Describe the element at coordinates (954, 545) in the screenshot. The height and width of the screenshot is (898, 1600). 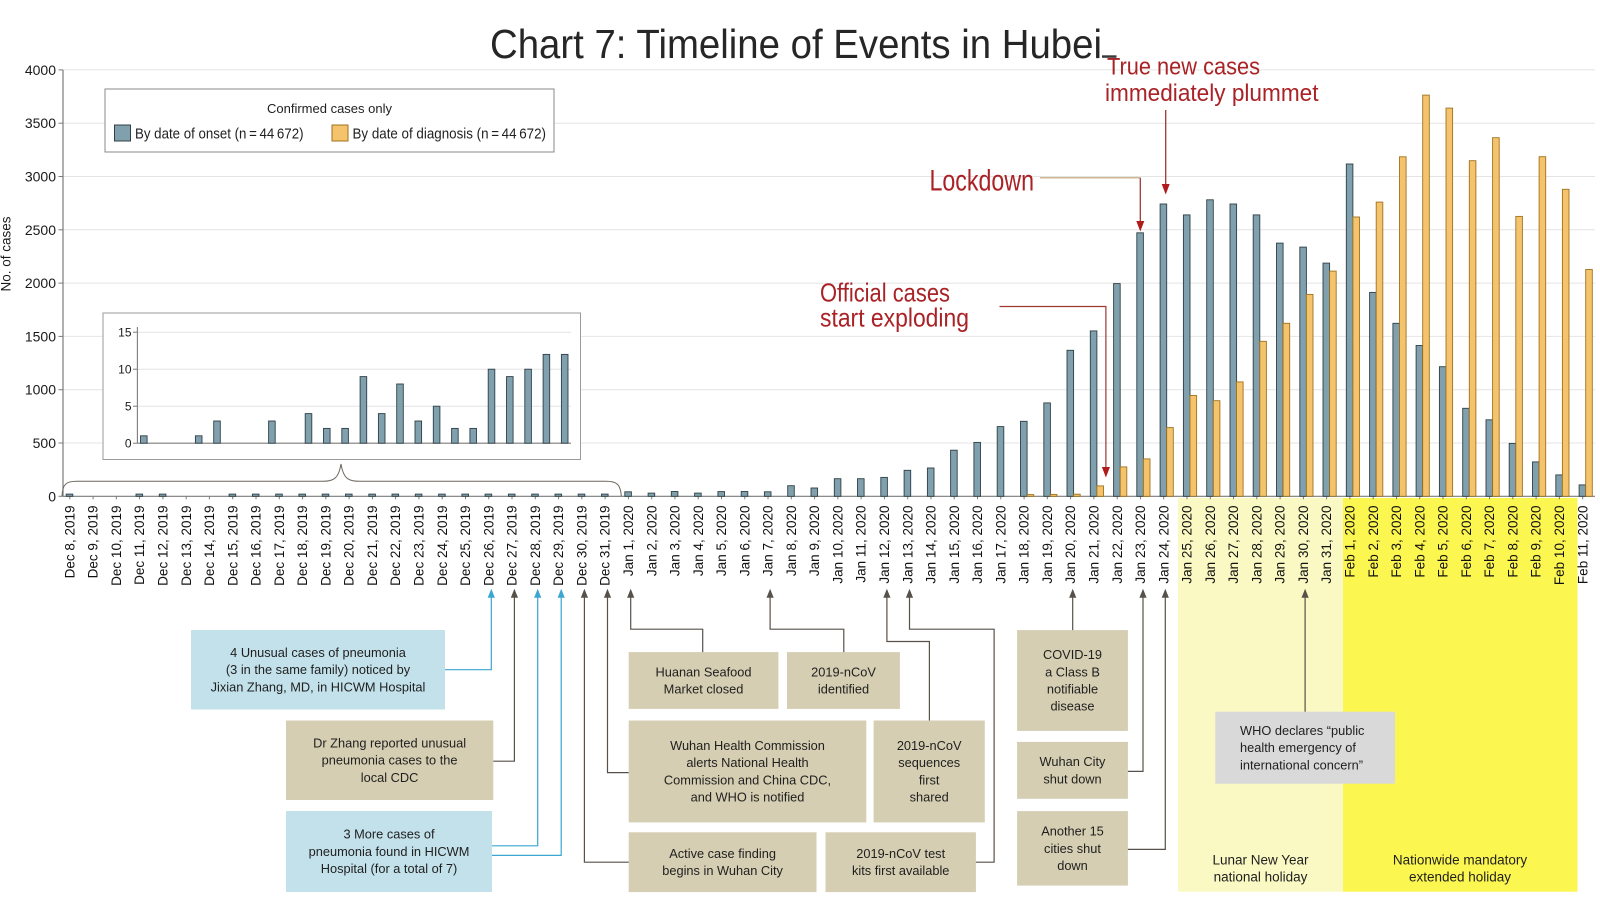
I see `svg-text: Jan 15, 2020` at that location.